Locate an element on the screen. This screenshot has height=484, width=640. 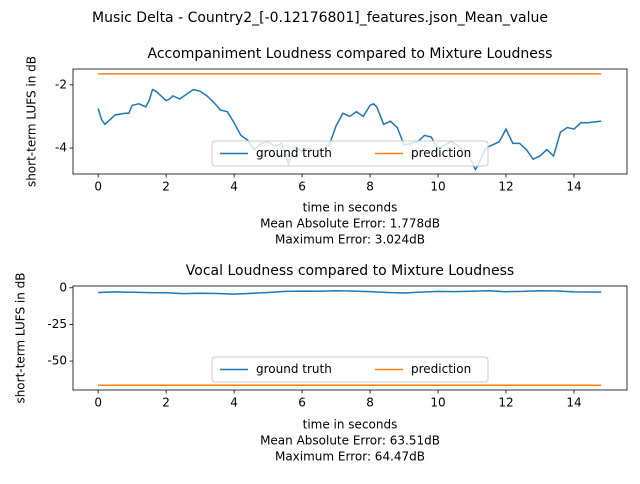
y-tick-label: 0 is located at coordinates (63, 287).